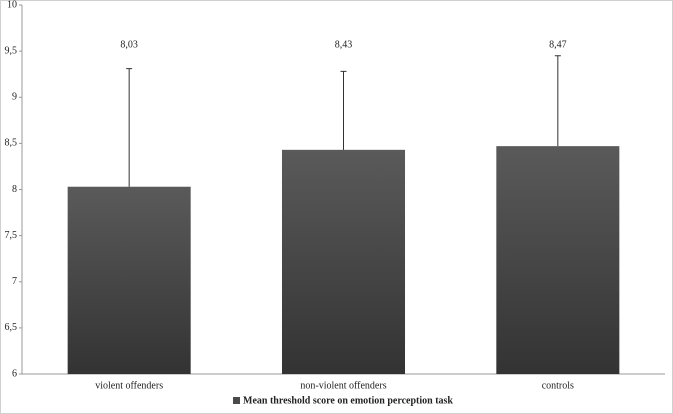 This screenshot has width=673, height=414. I want to click on value-label: 8,03, so click(129, 44).